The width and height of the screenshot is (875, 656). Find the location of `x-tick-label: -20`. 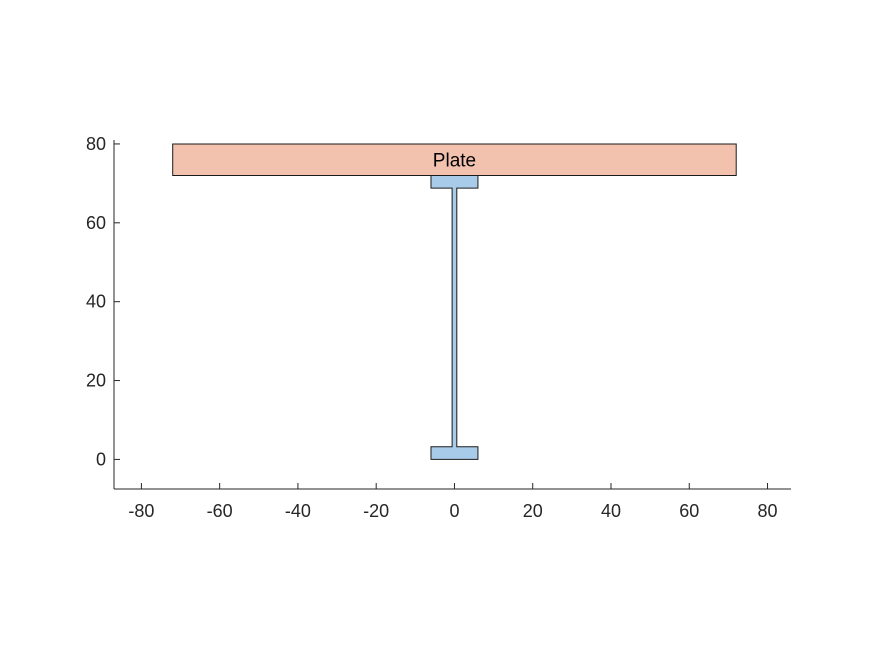

x-tick-label: -20 is located at coordinates (376, 511).